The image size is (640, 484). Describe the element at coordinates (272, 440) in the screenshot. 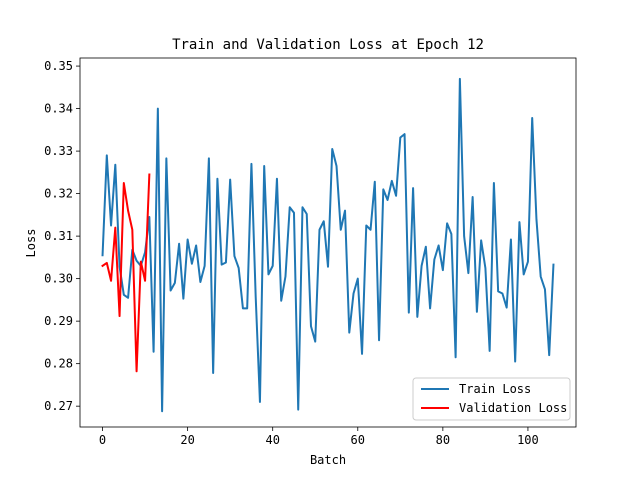

I see `x-tick-label: 40` at that location.